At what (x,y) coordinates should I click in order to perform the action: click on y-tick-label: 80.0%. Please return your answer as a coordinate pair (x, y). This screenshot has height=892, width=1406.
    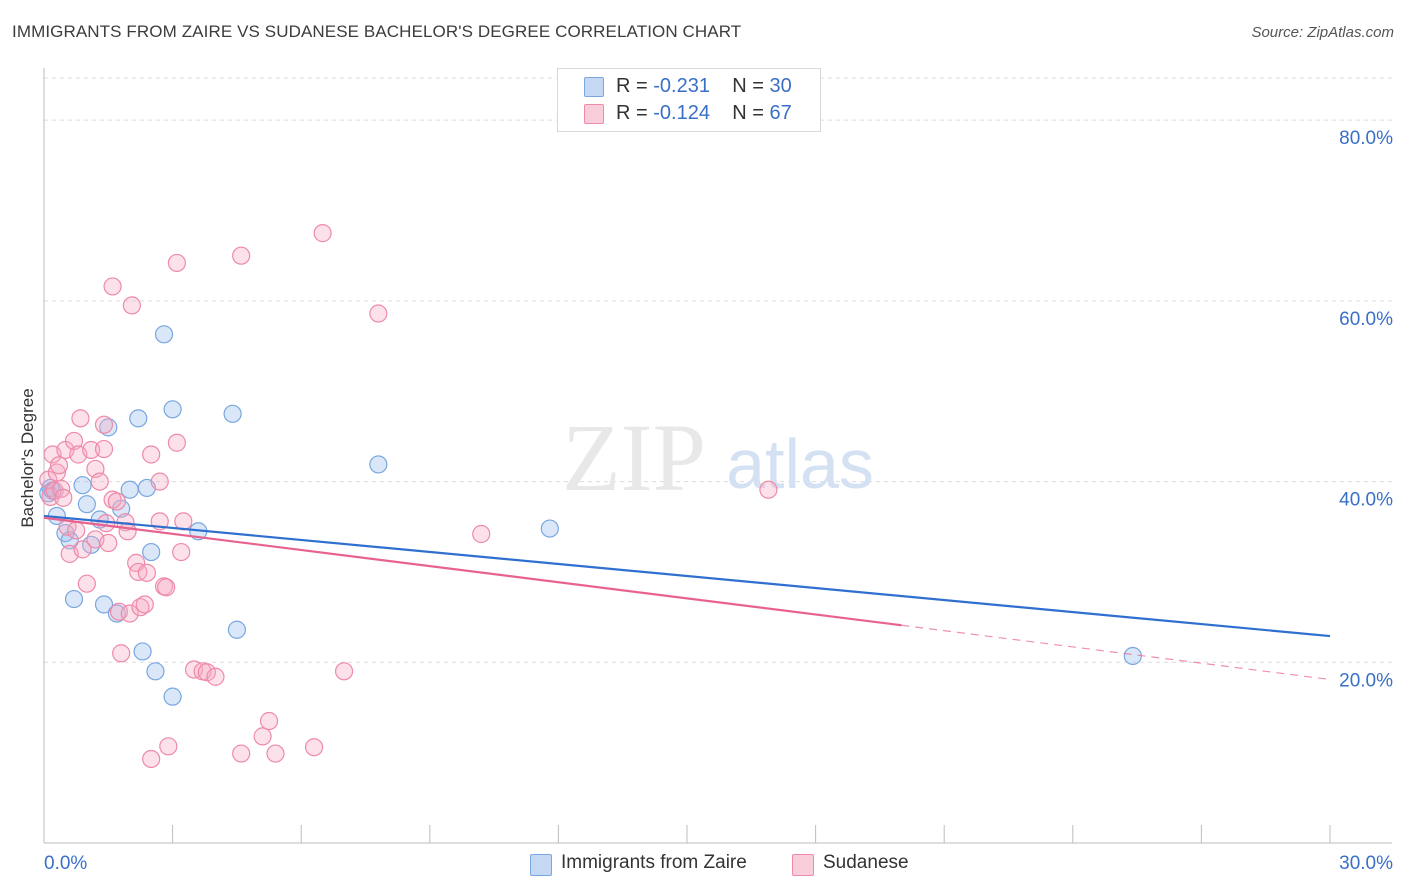
    Looking at the image, I should click on (1366, 138).